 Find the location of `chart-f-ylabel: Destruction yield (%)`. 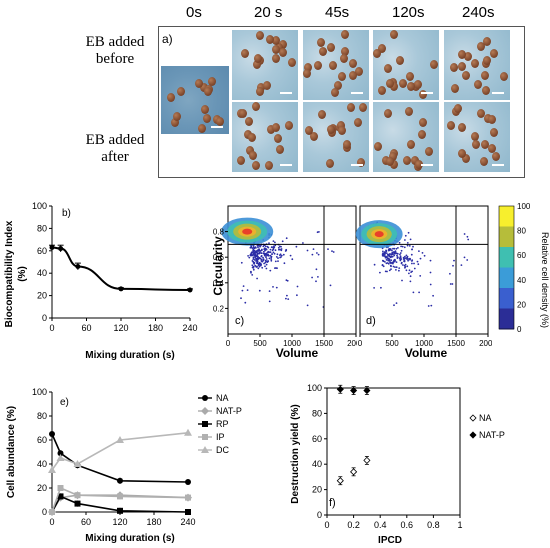

chart-f-ylabel: Destruction yield (%) is located at coordinates (295, 453).